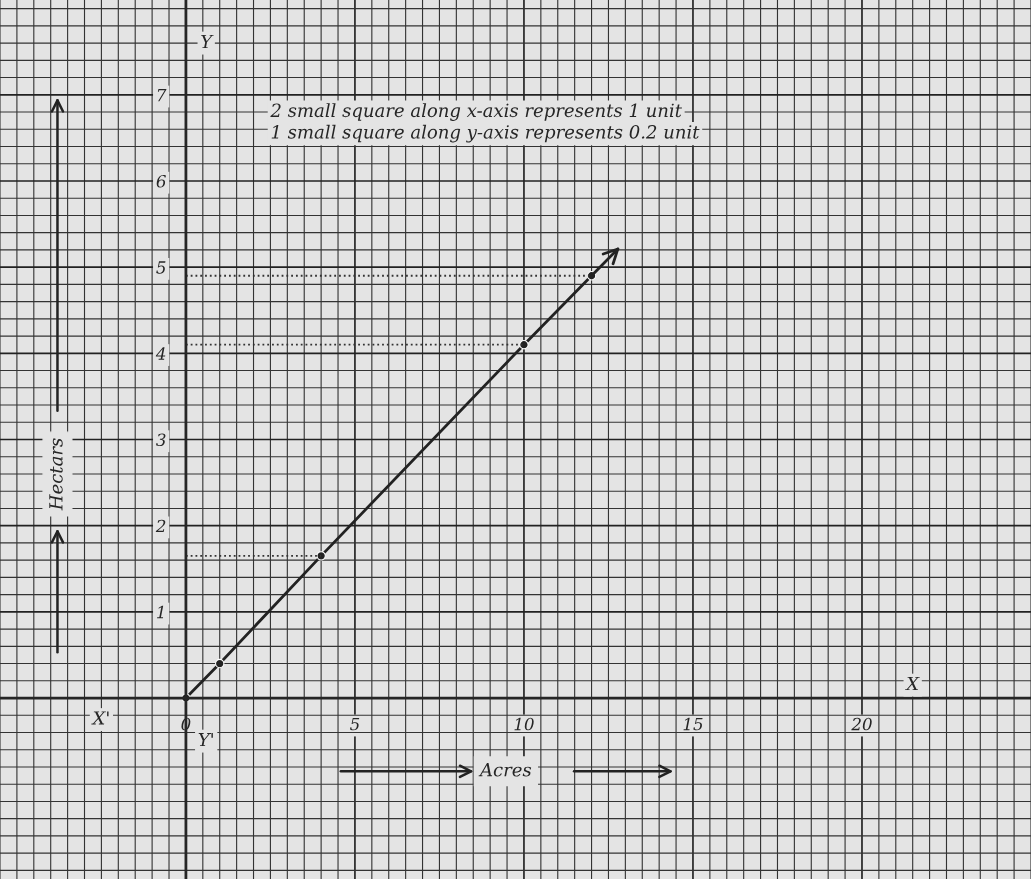 Image resolution: width=1031 pixels, height=879 pixels. What do you see at coordinates (524, 724) in the screenshot?
I see `x-tick-label: 10` at bounding box center [524, 724].